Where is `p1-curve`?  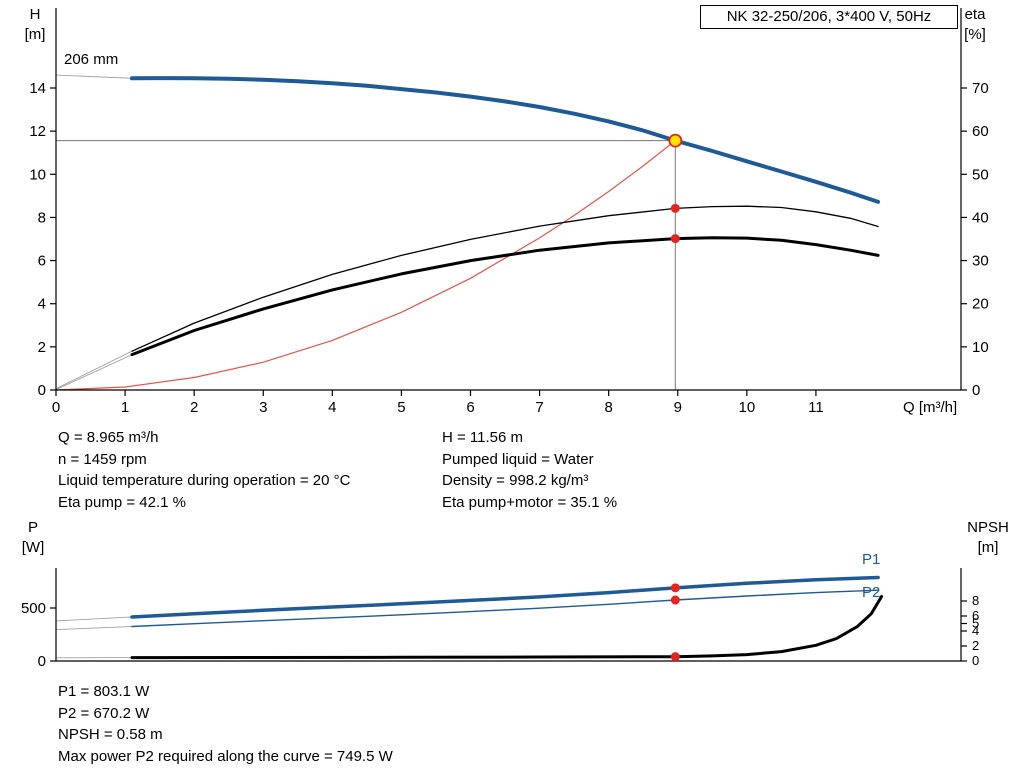 p1-curve is located at coordinates (505, 597).